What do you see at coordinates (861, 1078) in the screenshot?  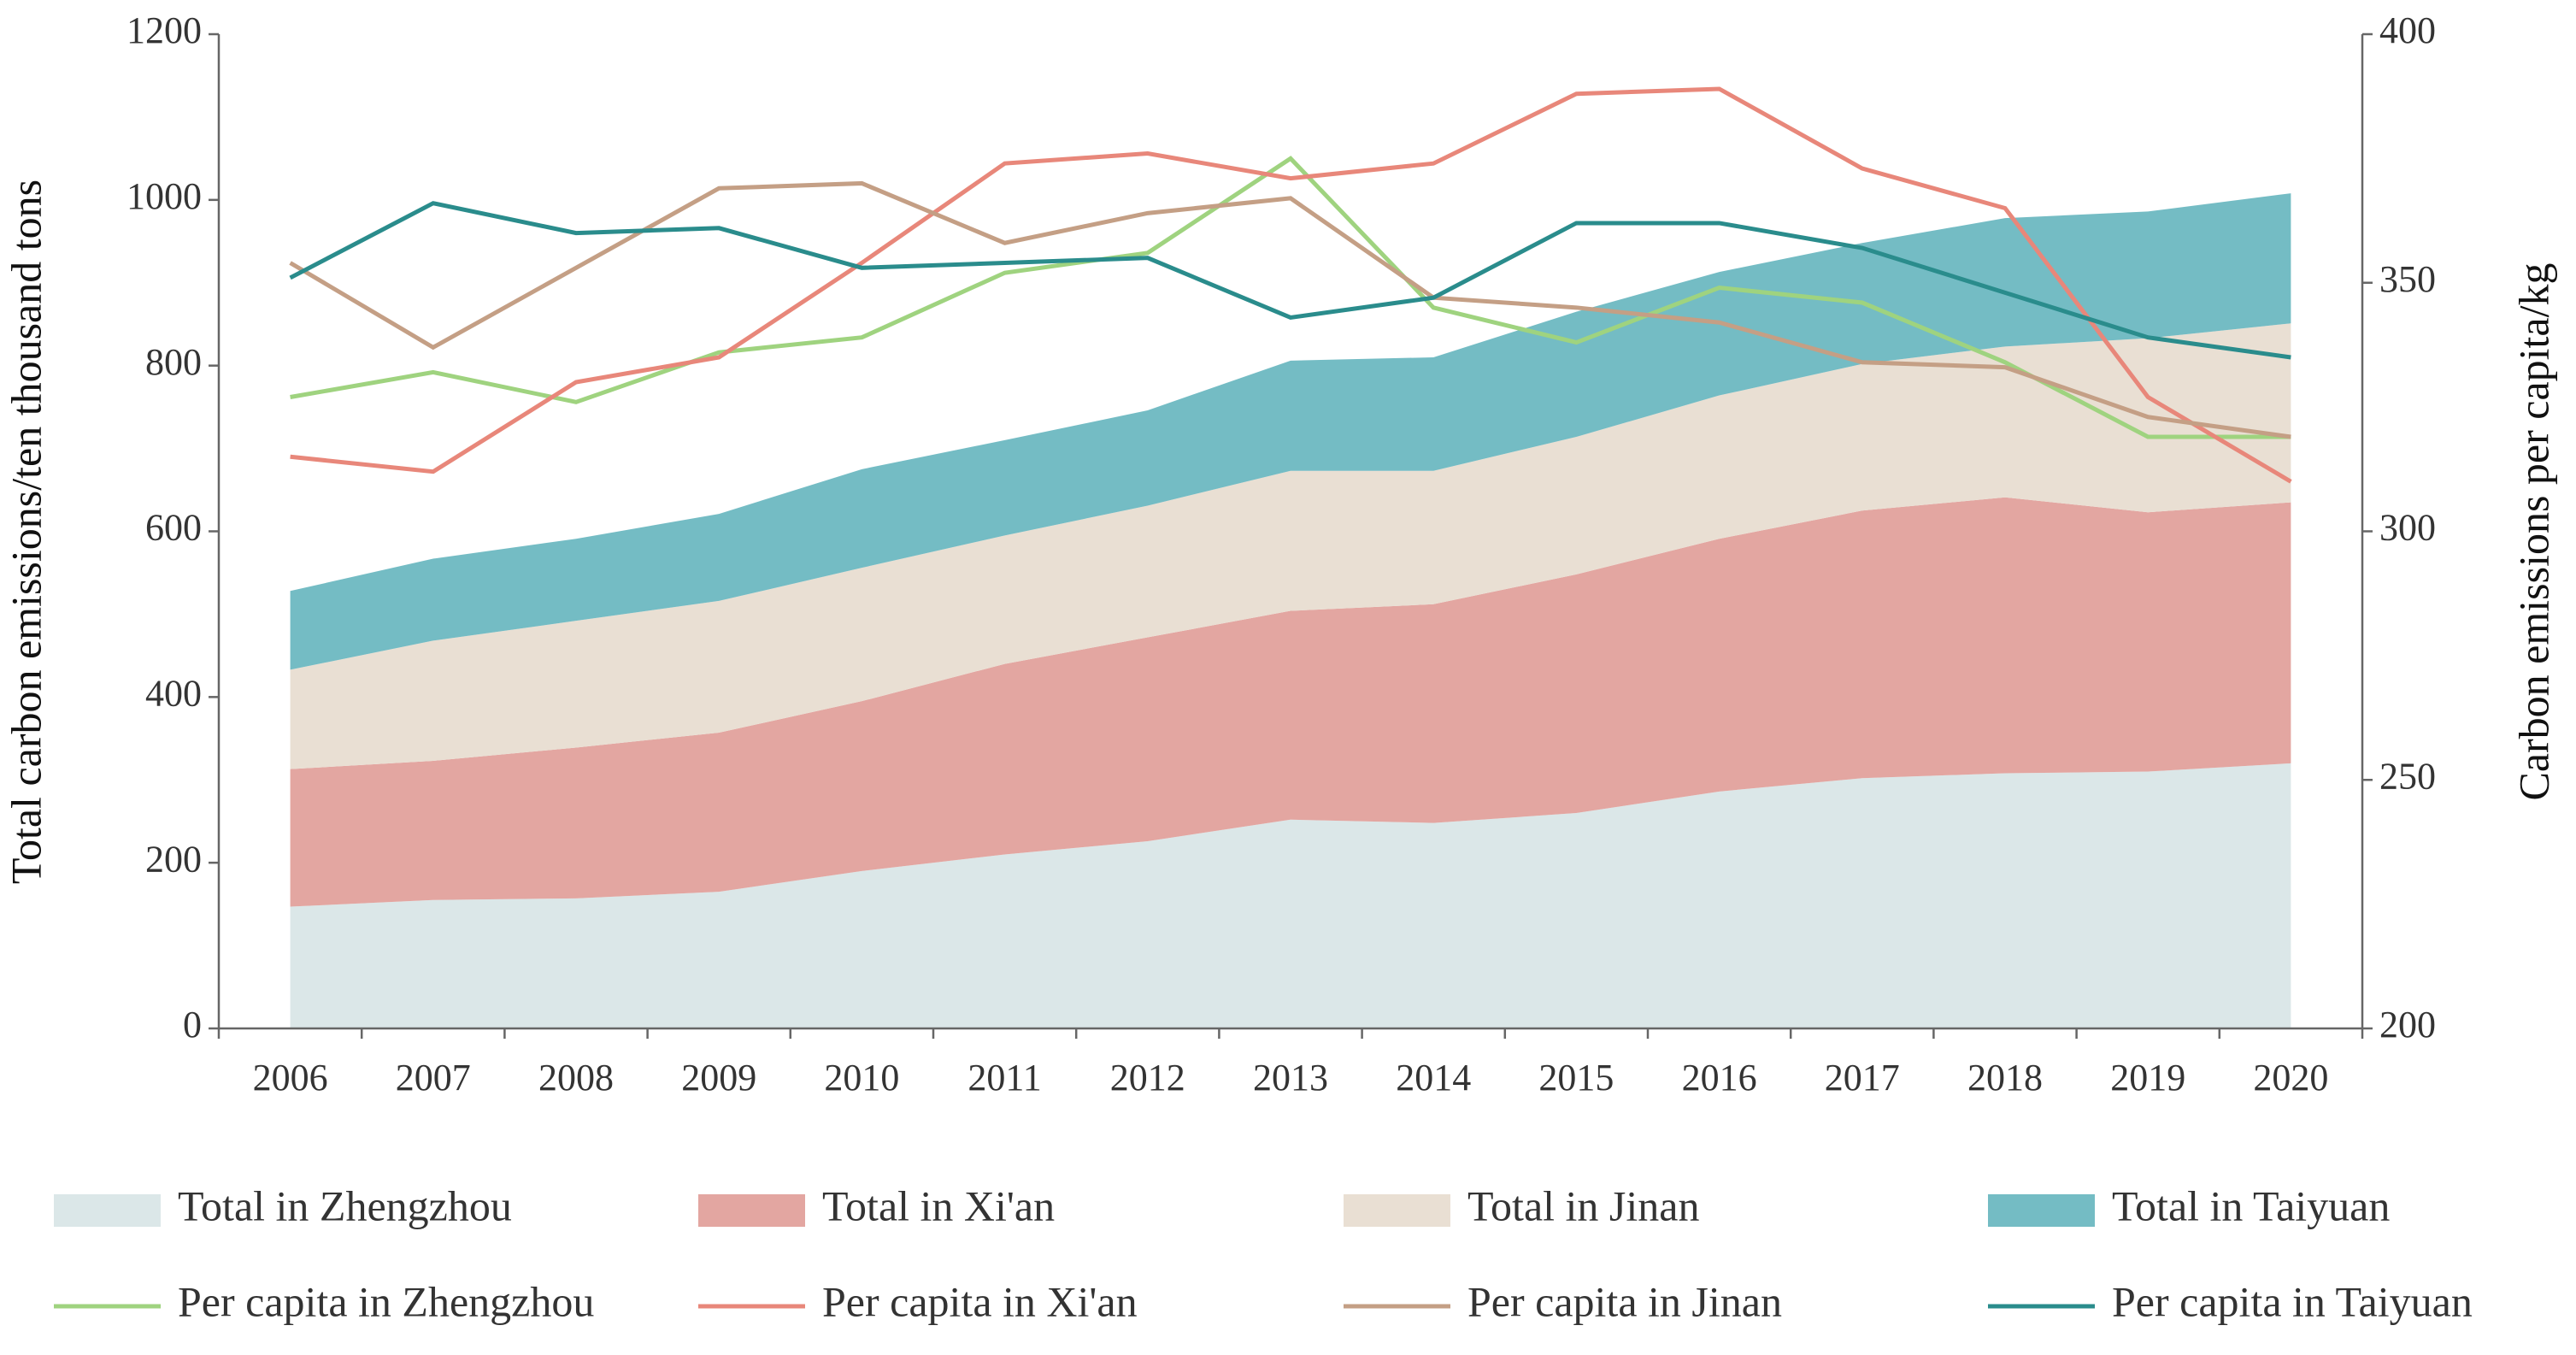 I see `x-tick-label: 2010` at bounding box center [861, 1078].